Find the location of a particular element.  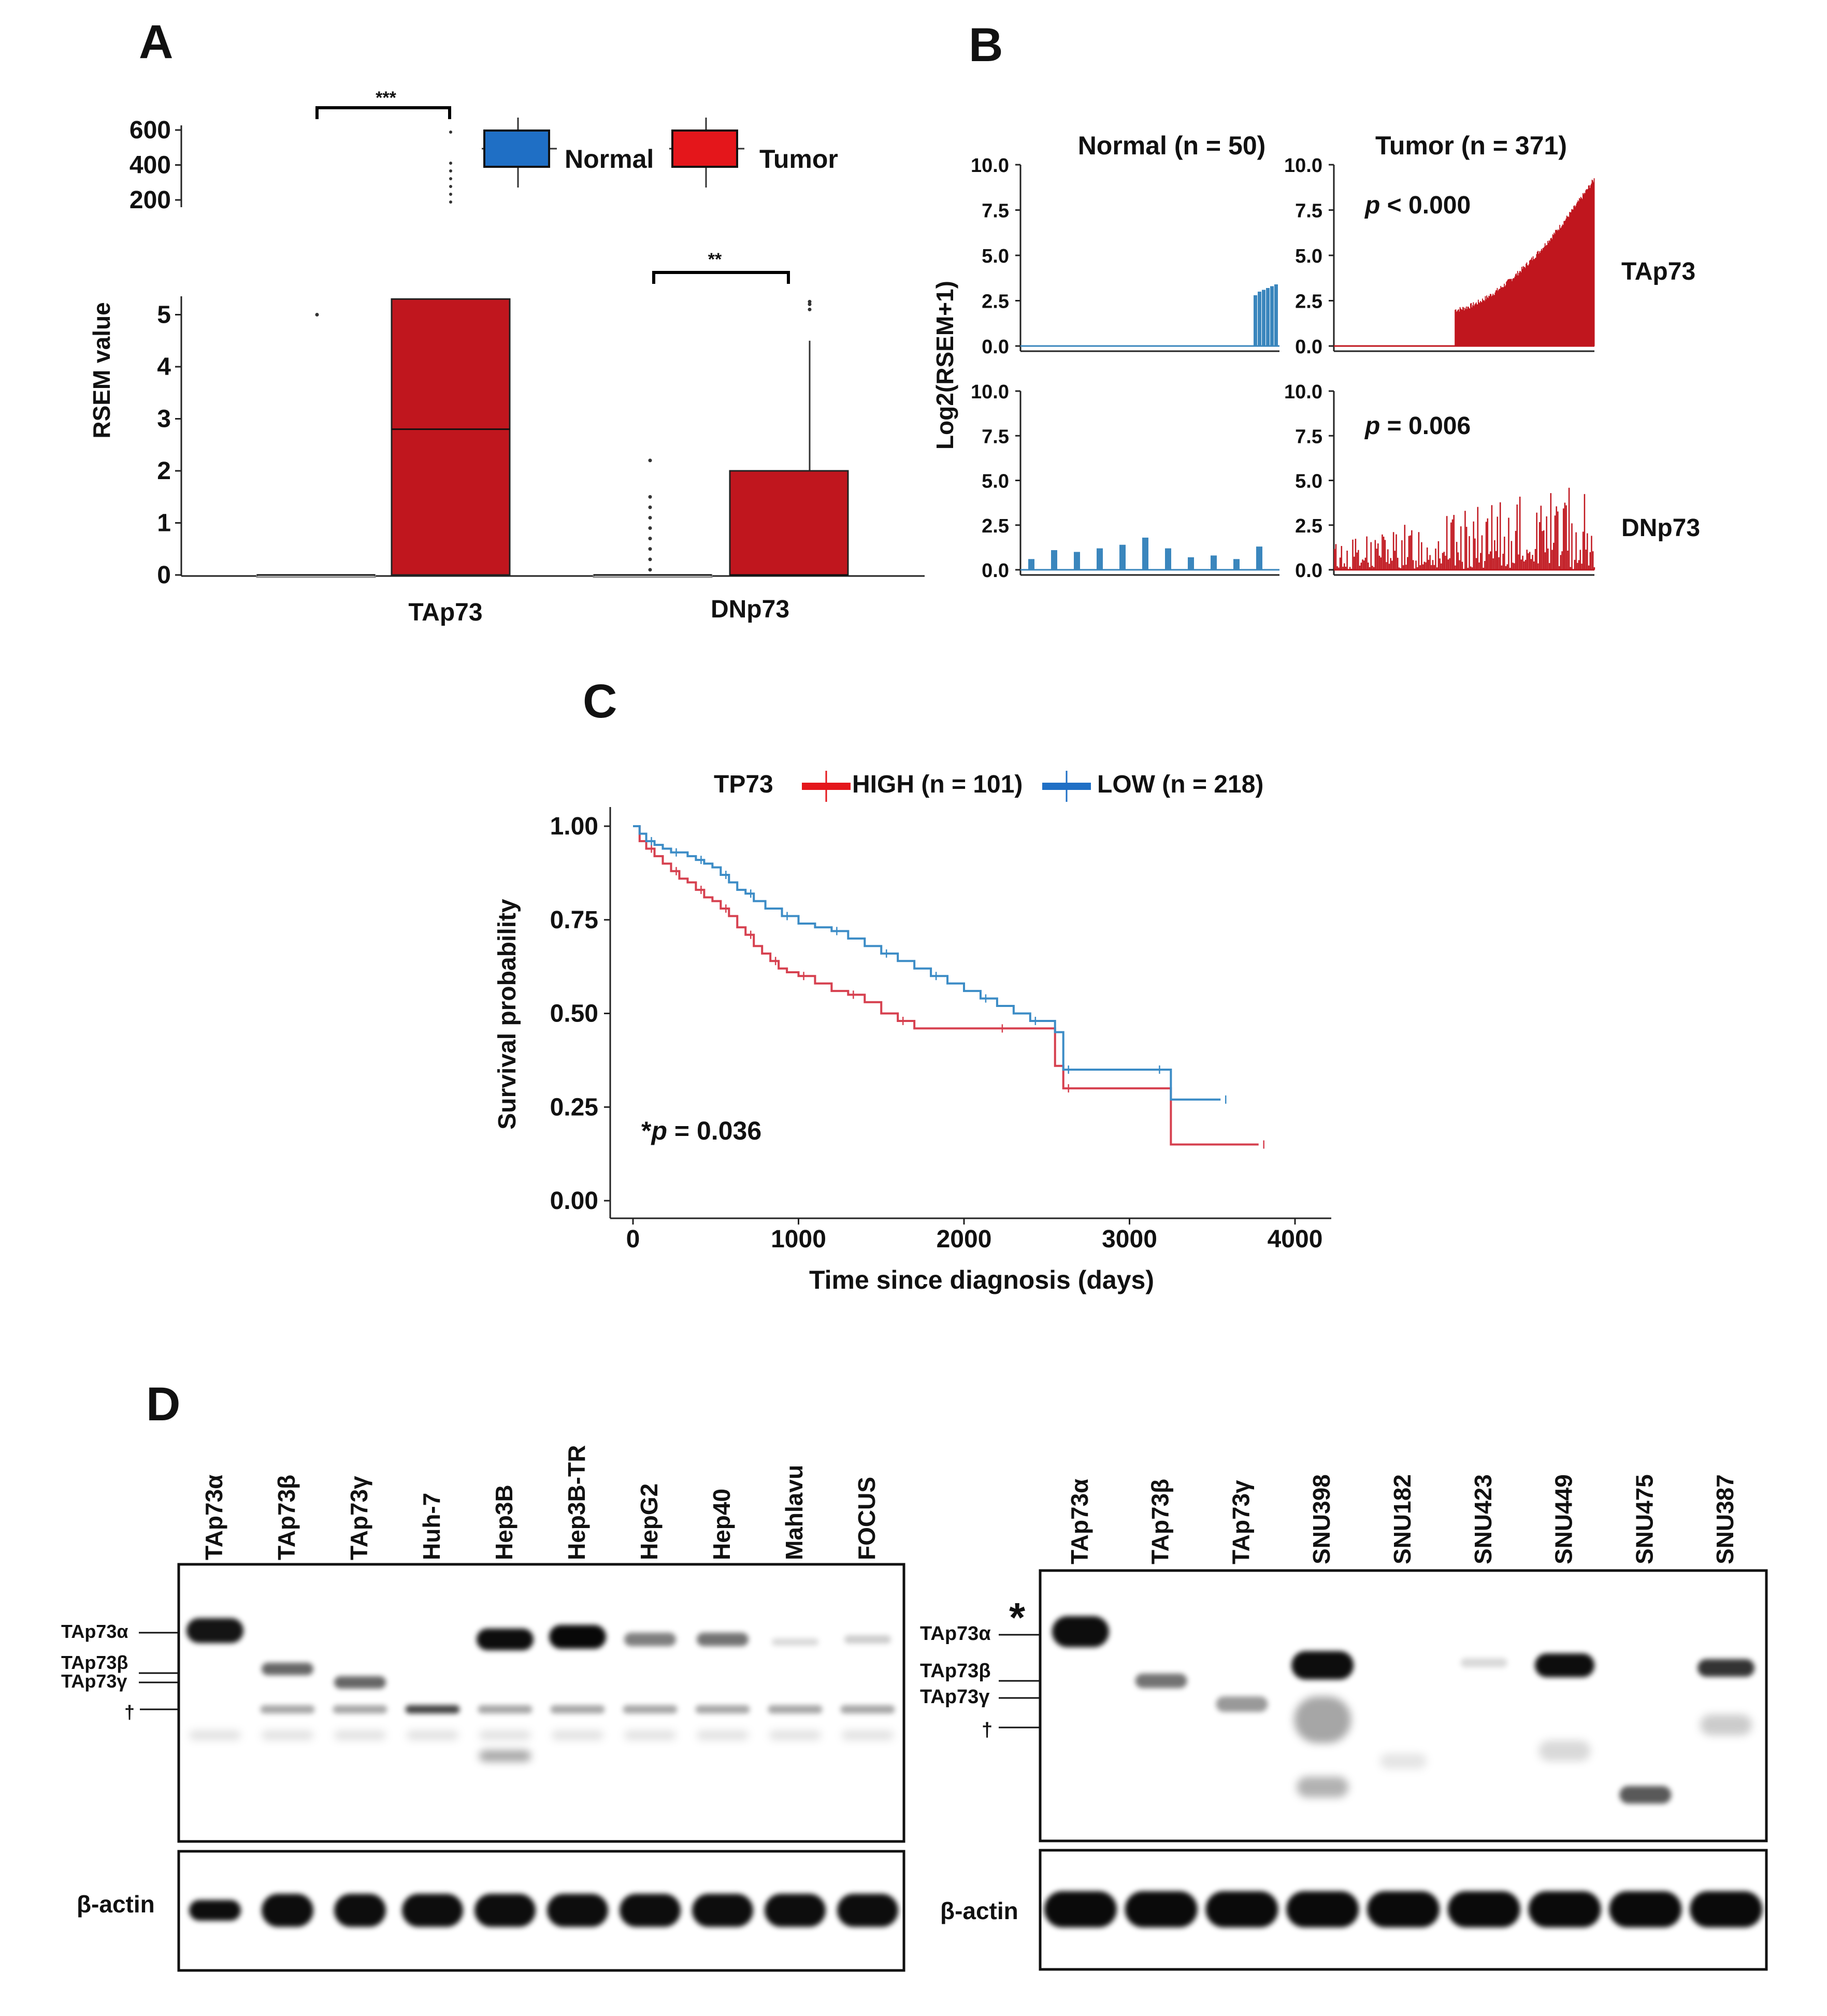

x-label-tap73: TAp73 is located at coordinates (445, 612).